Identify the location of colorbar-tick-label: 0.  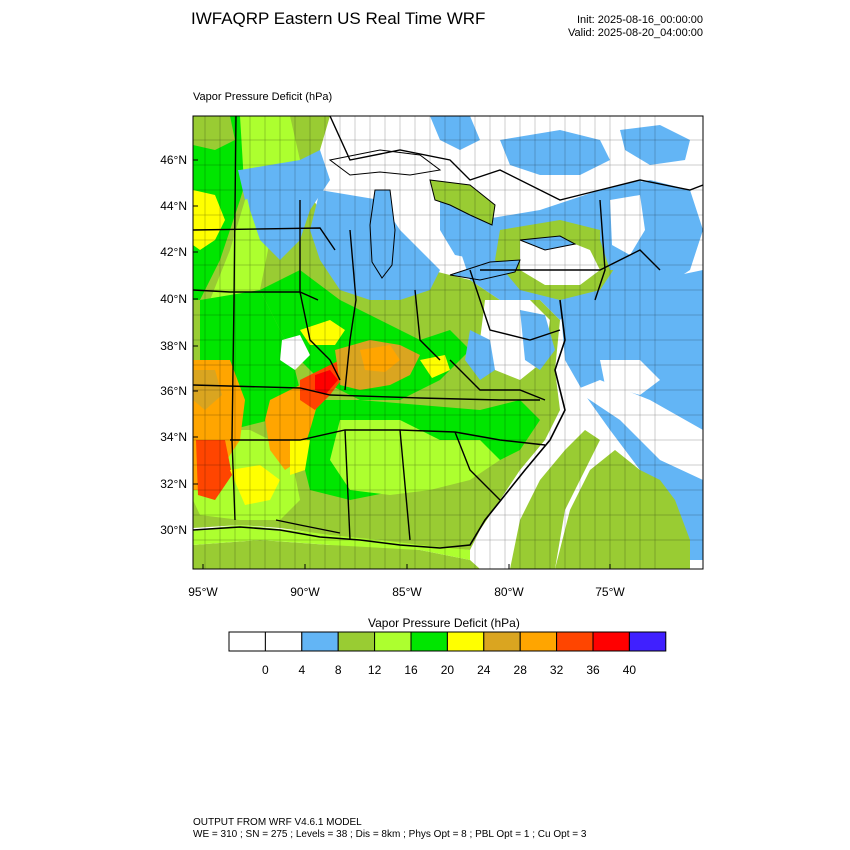
(265, 670).